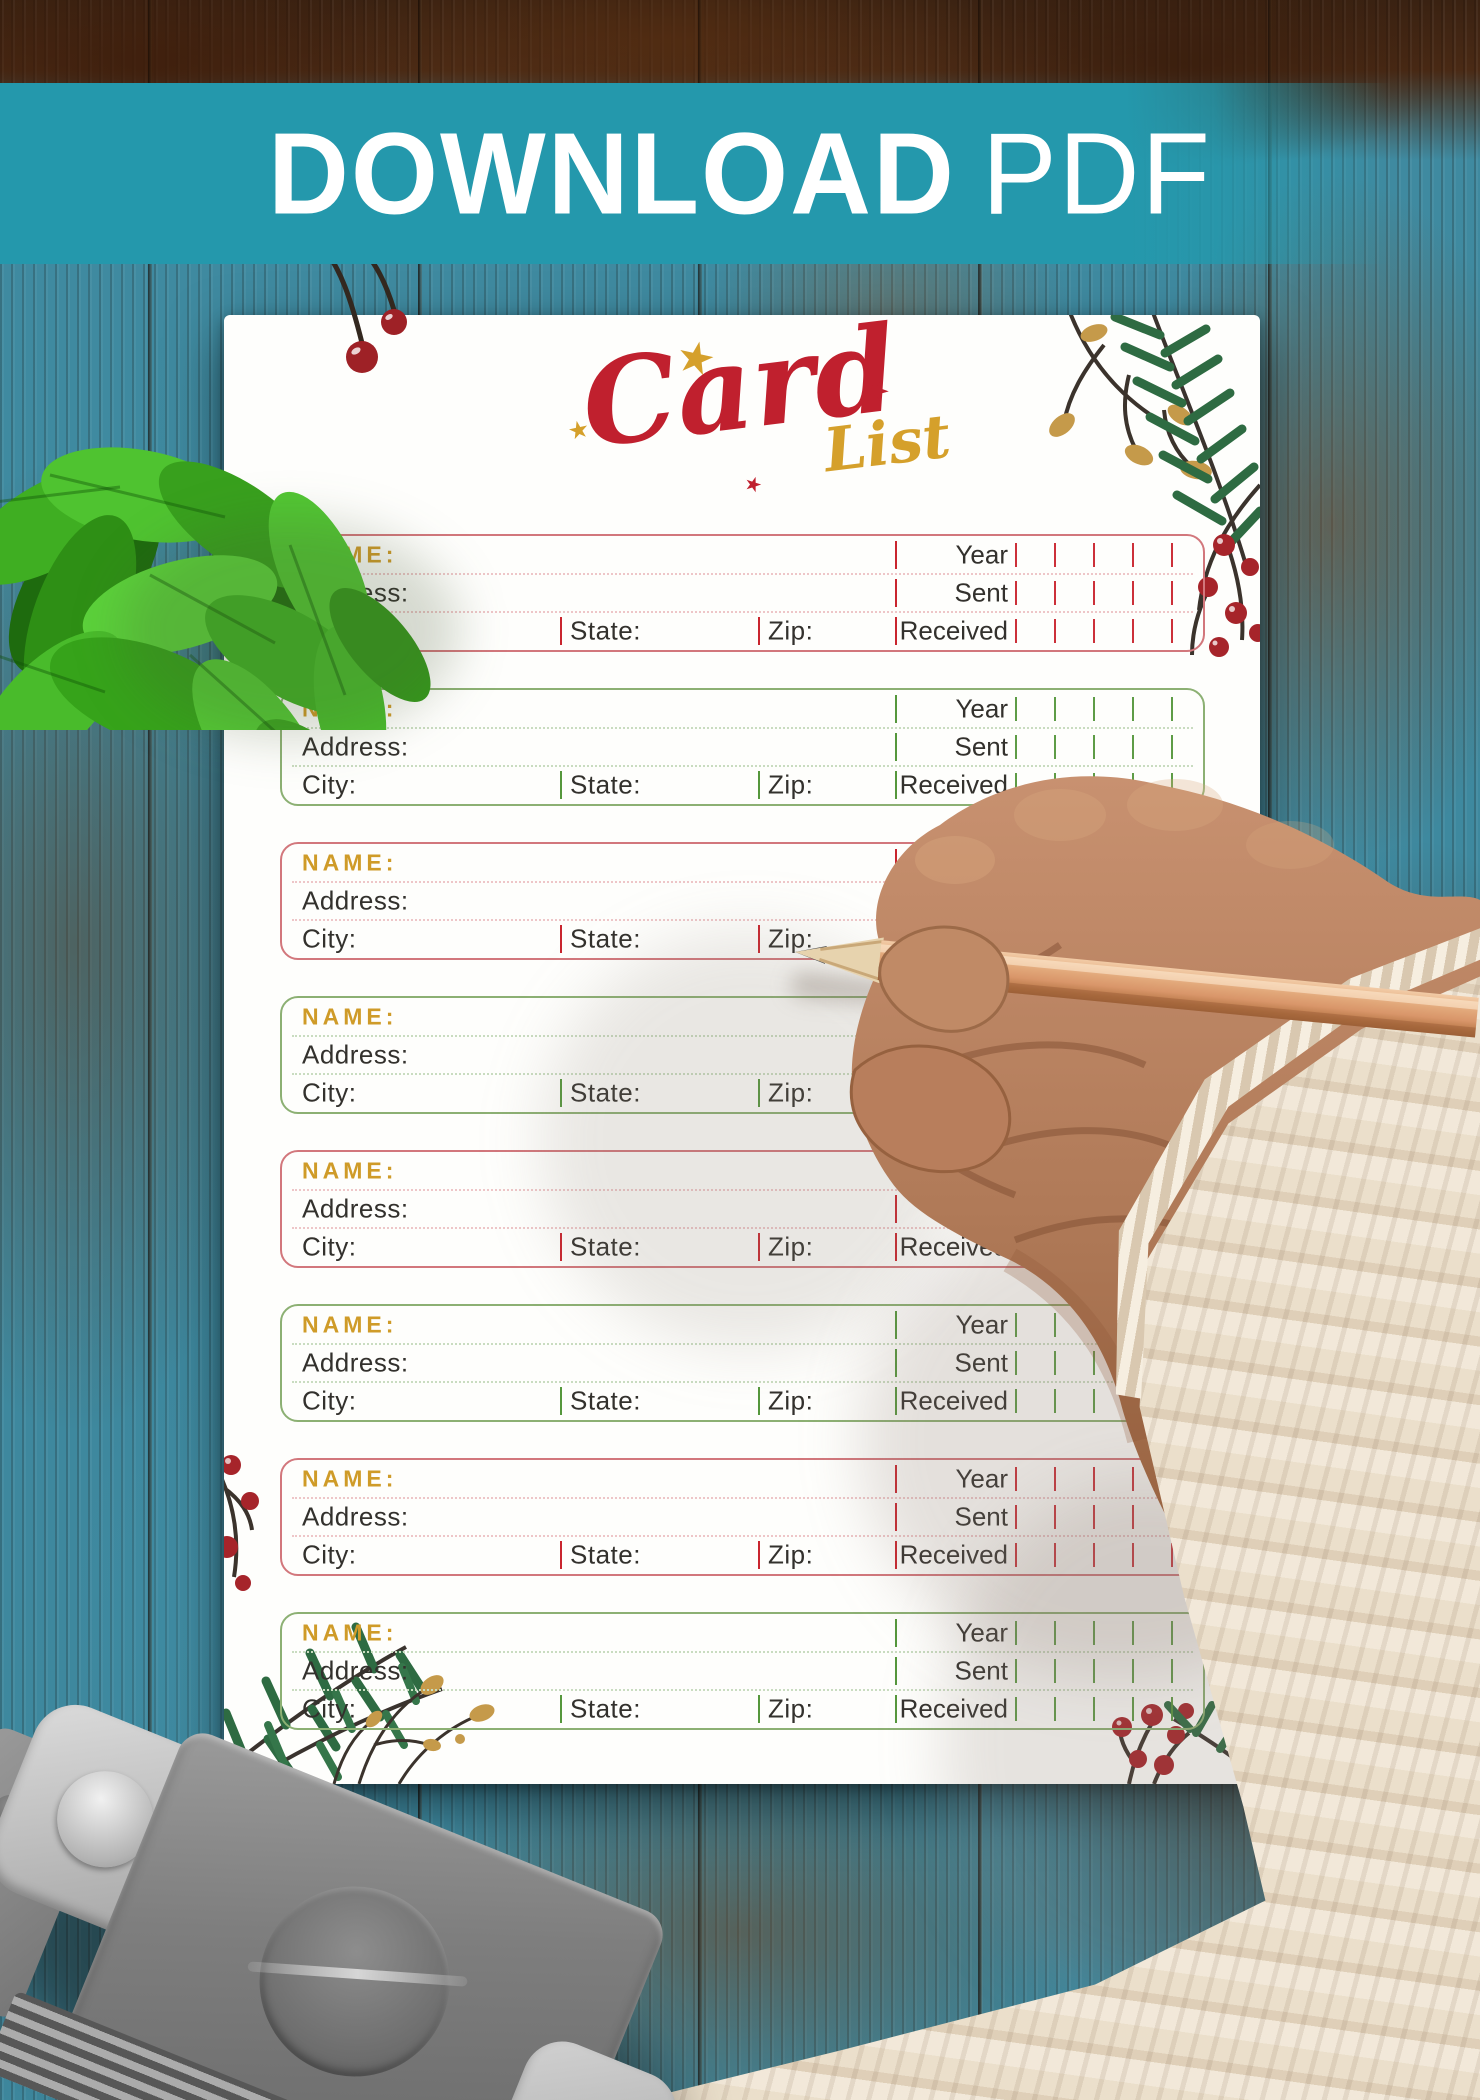  Describe the element at coordinates (241, 1523) in the screenshot. I see `red-berry-sprig-icon` at that location.